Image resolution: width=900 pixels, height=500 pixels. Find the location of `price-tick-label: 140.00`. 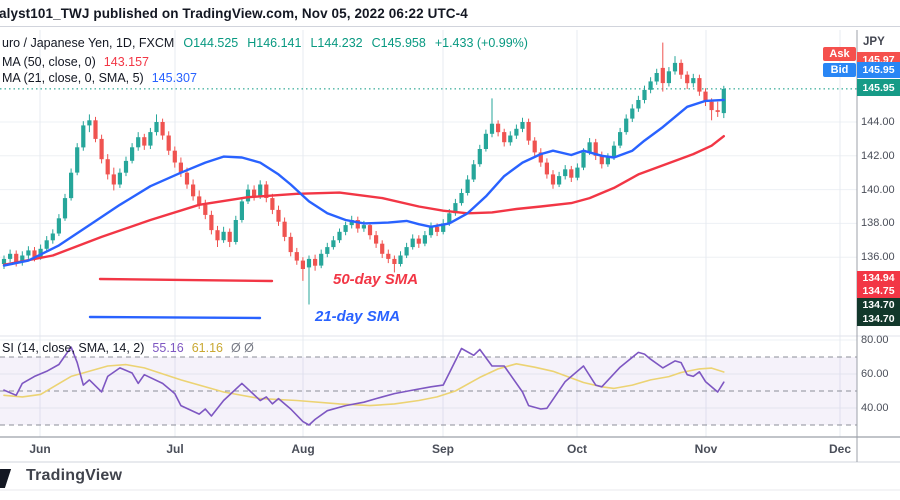

price-tick-label: 140.00 is located at coordinates (878, 189).